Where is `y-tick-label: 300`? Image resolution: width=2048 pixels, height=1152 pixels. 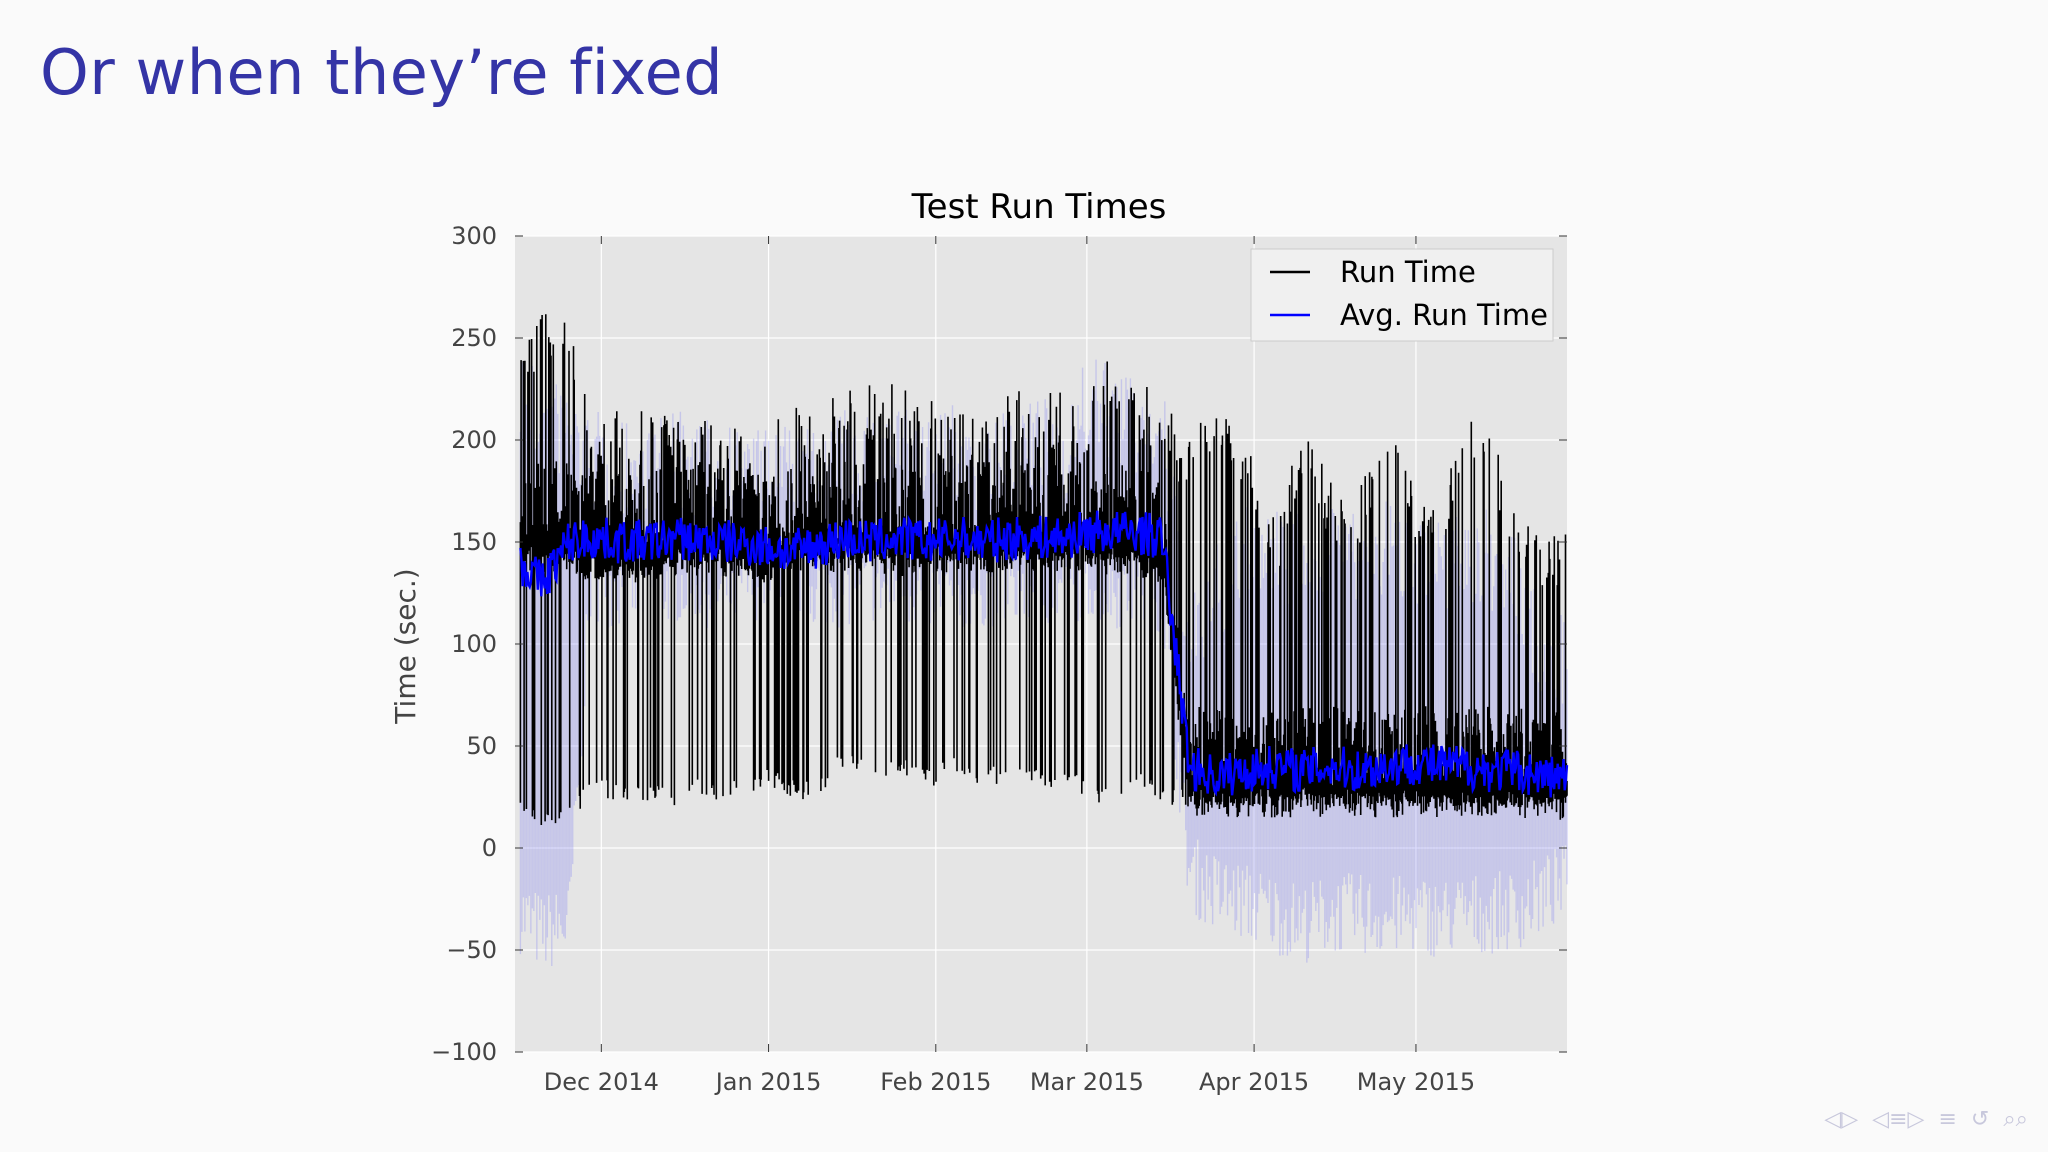 y-tick-label: 300 is located at coordinates (474, 236).